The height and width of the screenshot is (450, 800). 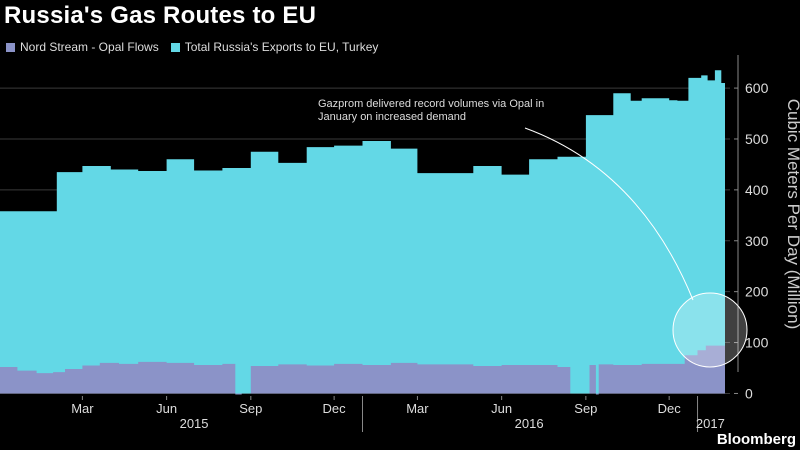 What do you see at coordinates (89, 47) in the screenshot?
I see `legend-label-nord-stream: Nord Stream - Opal Flows` at bounding box center [89, 47].